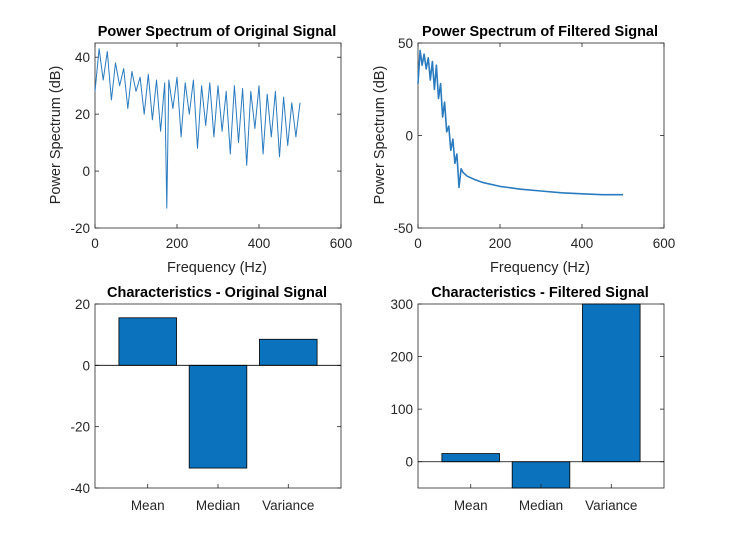 The width and height of the screenshot is (735, 556). I want to click on y-tick-label: 40, so click(82, 57).